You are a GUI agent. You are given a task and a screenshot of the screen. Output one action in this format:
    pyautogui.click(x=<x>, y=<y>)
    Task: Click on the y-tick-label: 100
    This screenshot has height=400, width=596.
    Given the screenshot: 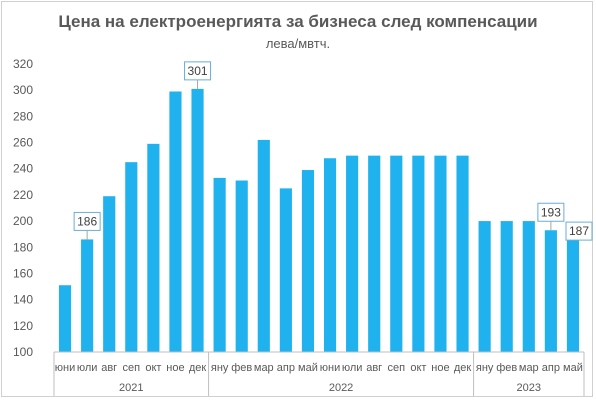 What is the action you would take?
    pyautogui.click(x=23, y=352)
    